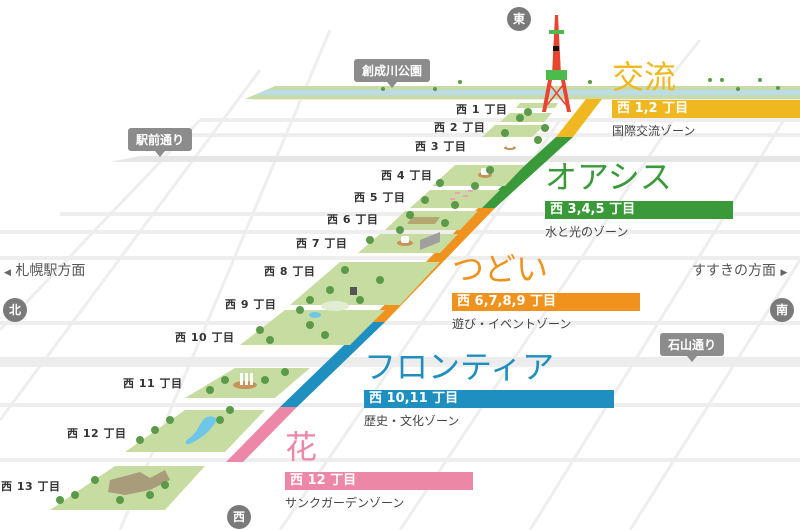 This screenshot has width=800, height=530. I want to click on to-sapporo-station-label: ◀ 札幌駅方面, so click(45, 271).